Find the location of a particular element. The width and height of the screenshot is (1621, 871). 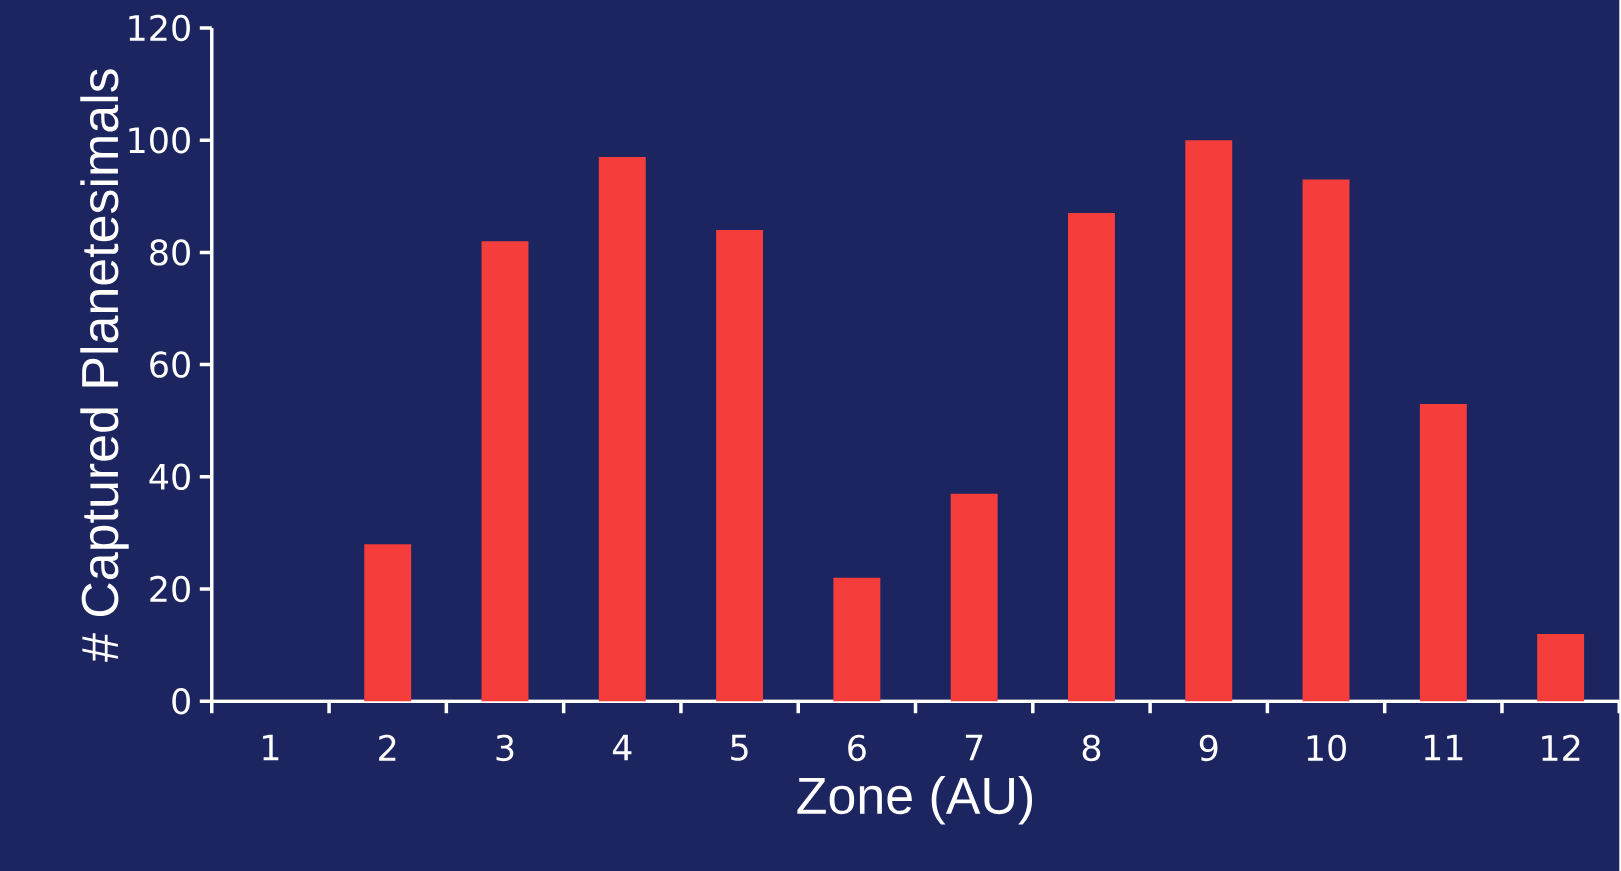

x-tick-label: 1 is located at coordinates (271, 747).